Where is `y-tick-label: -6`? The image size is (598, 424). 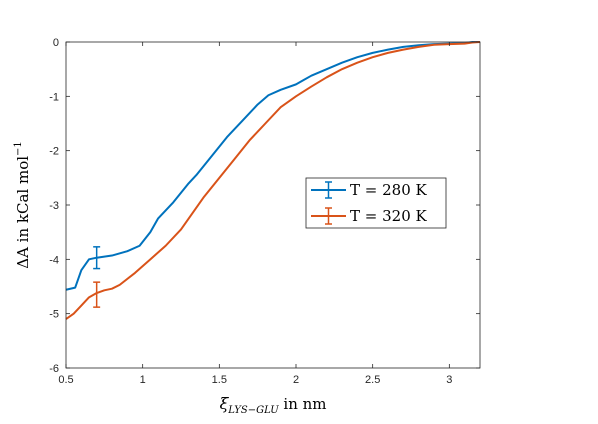 y-tick-label: -6 is located at coordinates (54, 369).